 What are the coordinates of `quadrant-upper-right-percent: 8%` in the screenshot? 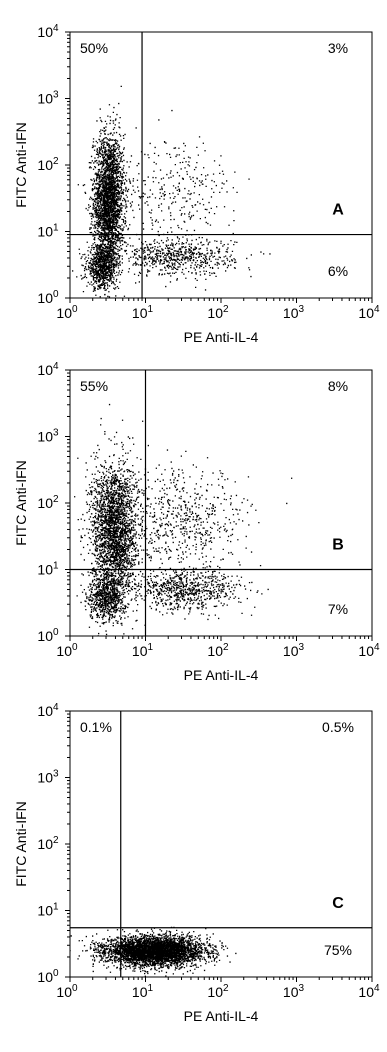 It's located at (338, 386).